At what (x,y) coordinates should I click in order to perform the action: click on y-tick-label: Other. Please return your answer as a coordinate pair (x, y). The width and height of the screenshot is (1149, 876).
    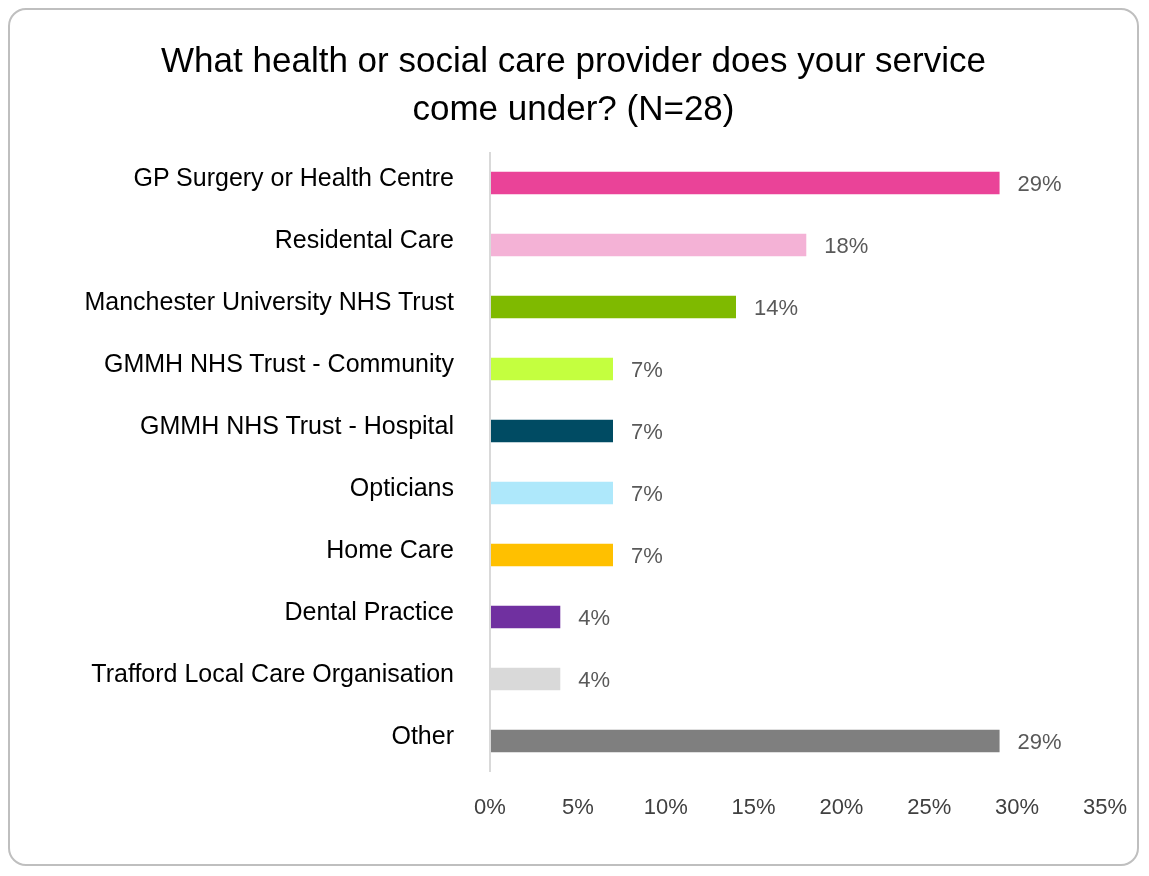
    Looking at the image, I should click on (422, 734).